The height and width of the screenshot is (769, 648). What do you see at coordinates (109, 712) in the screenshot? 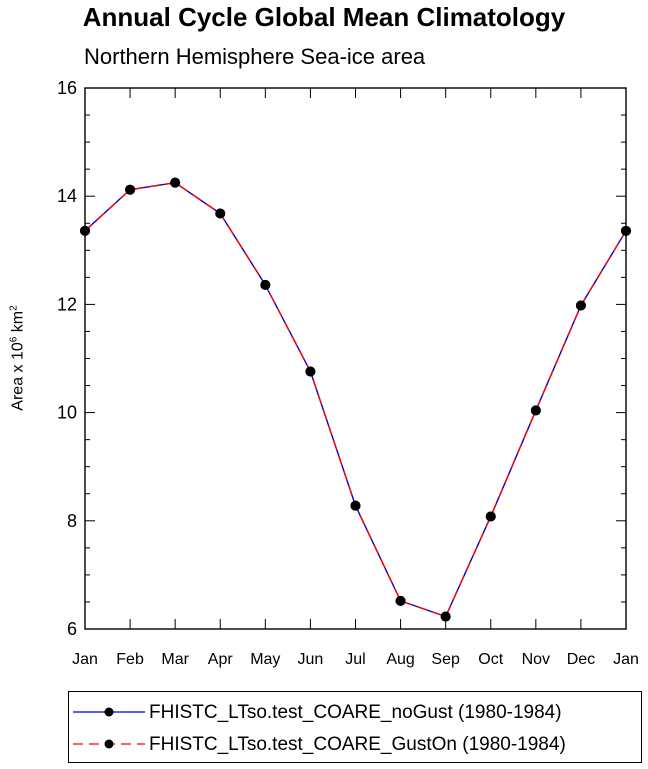
I see `legend-swatch-nogust` at bounding box center [109, 712].